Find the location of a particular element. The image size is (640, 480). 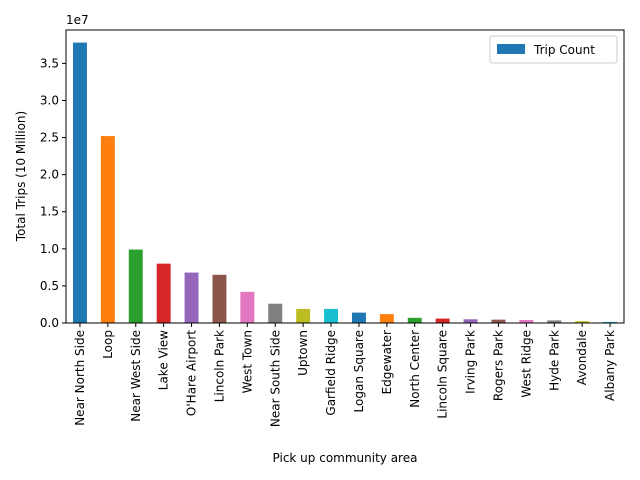

x-tick-label: Albany Park is located at coordinates (610, 365).